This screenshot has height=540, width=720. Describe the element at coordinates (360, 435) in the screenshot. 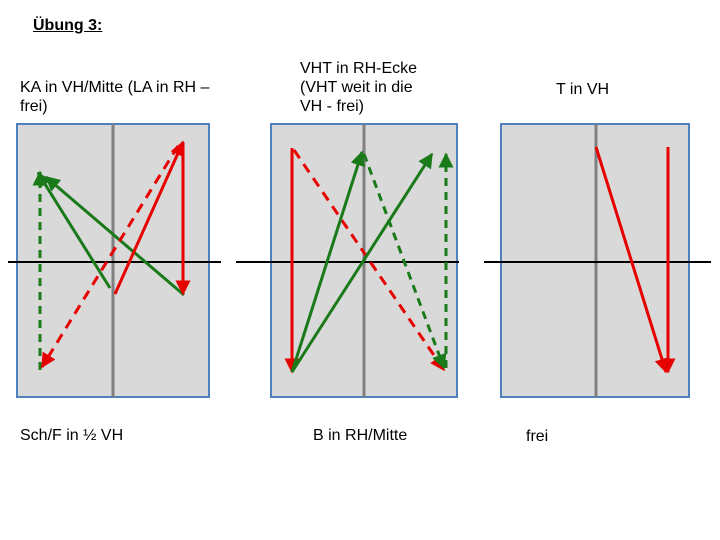

I see `panel-2-bottom-label: B in RH/Mitte` at that location.